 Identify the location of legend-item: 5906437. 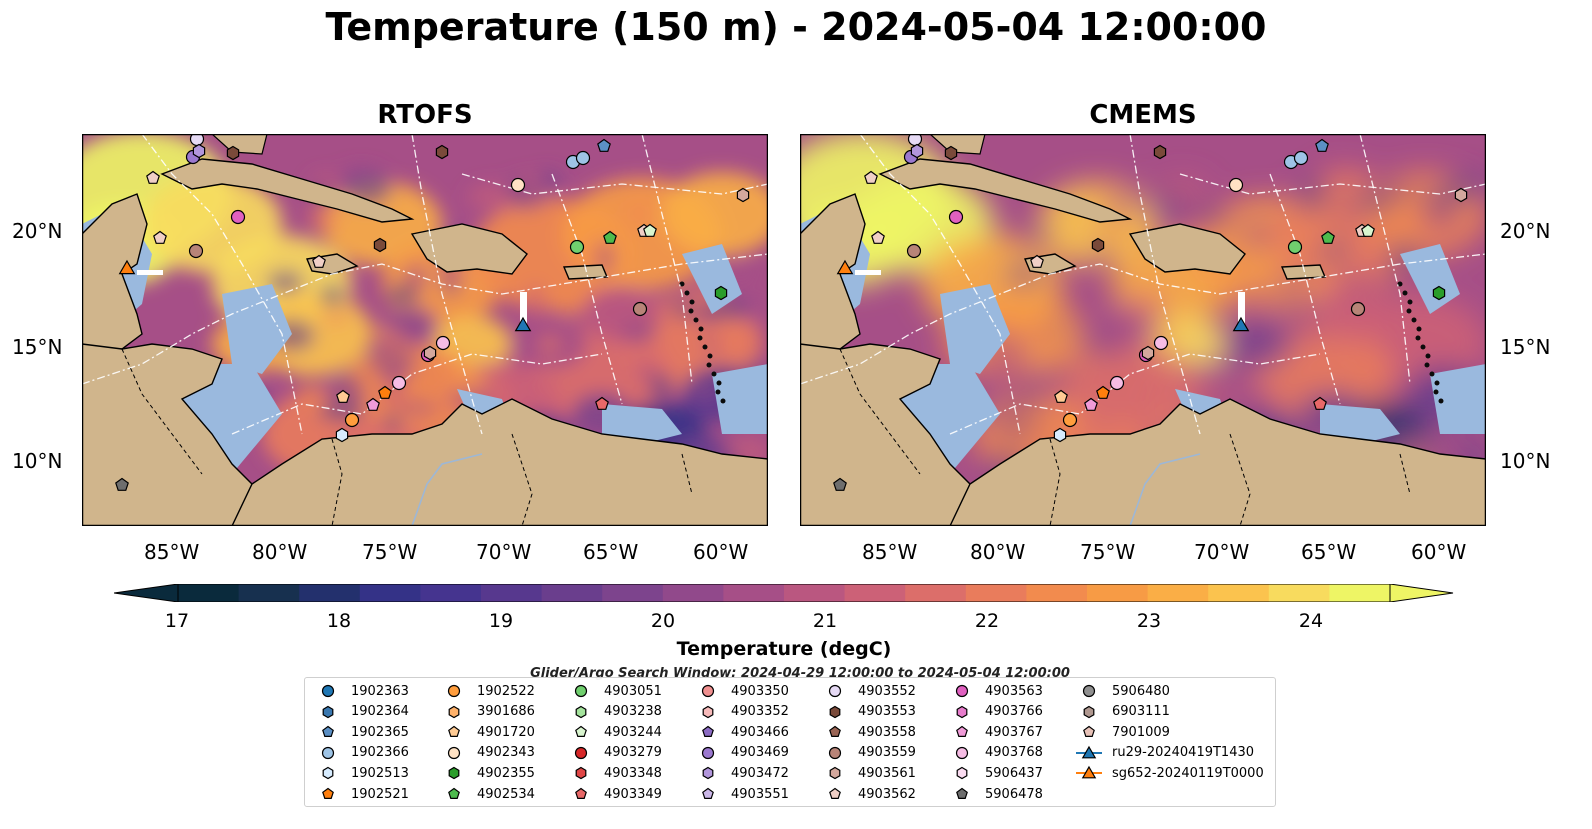
(996, 773).